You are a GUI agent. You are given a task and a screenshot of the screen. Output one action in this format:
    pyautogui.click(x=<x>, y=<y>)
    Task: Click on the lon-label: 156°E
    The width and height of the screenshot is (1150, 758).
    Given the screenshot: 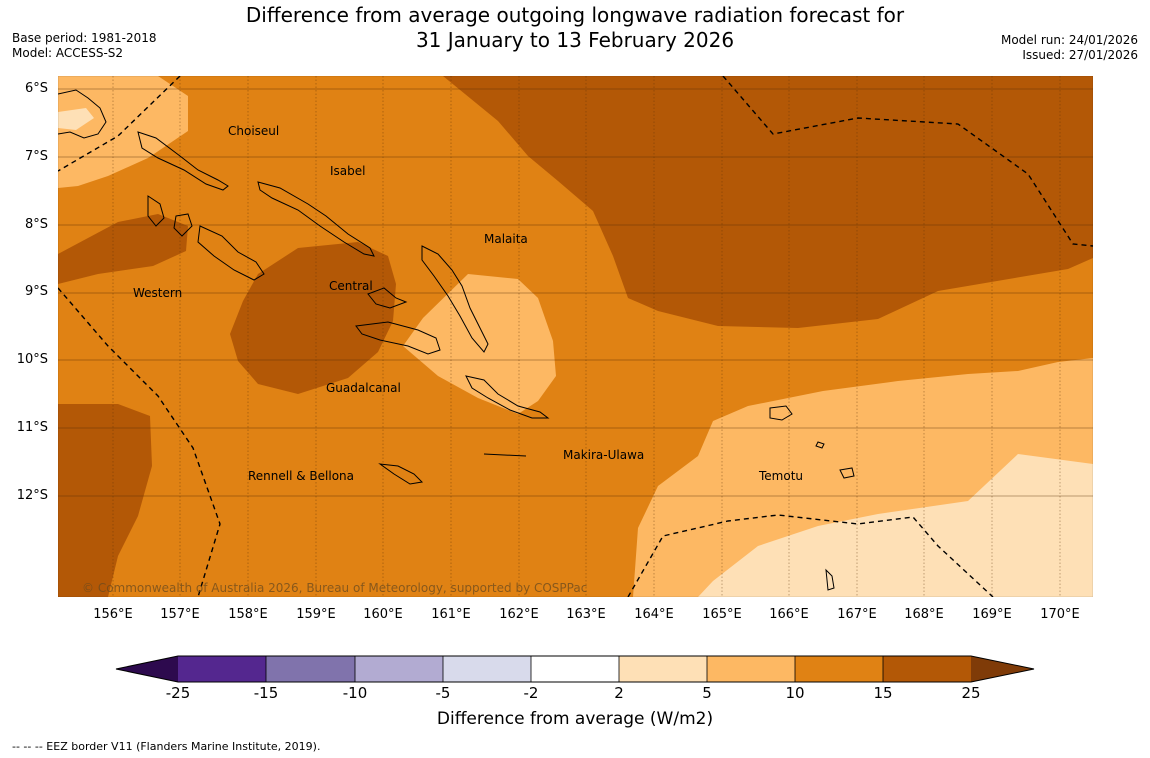 What is the action you would take?
    pyautogui.click(x=113, y=614)
    